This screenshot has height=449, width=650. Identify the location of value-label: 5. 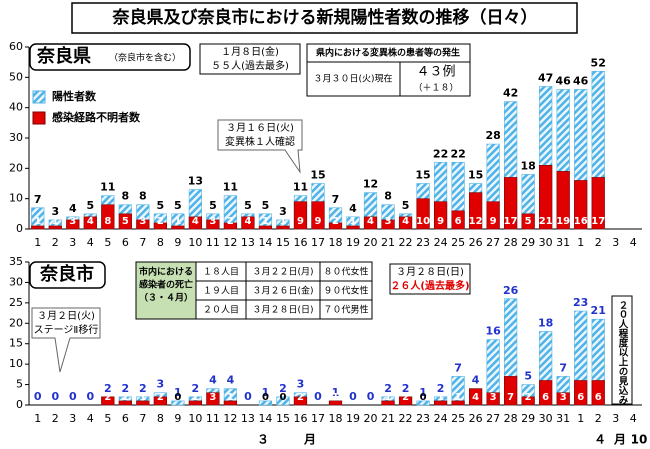
(125, 221).